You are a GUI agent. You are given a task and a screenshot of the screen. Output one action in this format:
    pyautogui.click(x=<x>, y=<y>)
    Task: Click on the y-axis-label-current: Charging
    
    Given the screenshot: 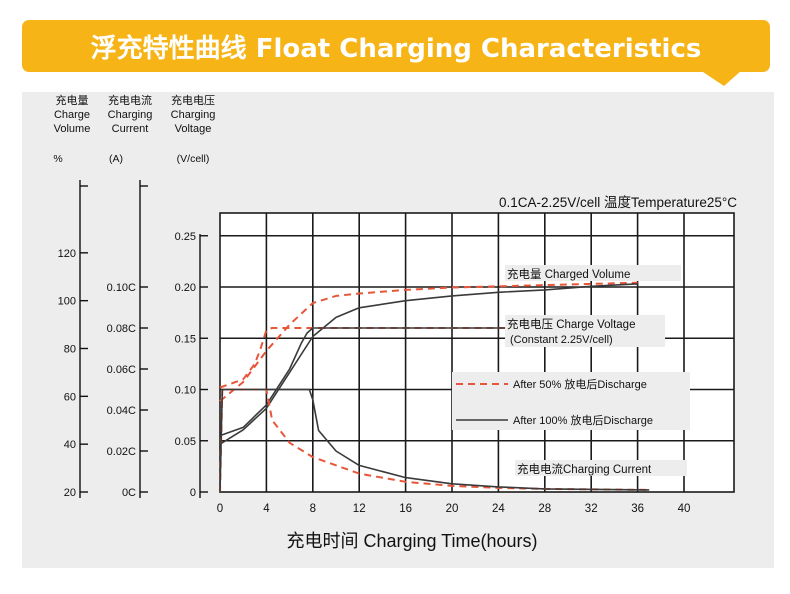 What is the action you would take?
    pyautogui.click(x=130, y=115)
    